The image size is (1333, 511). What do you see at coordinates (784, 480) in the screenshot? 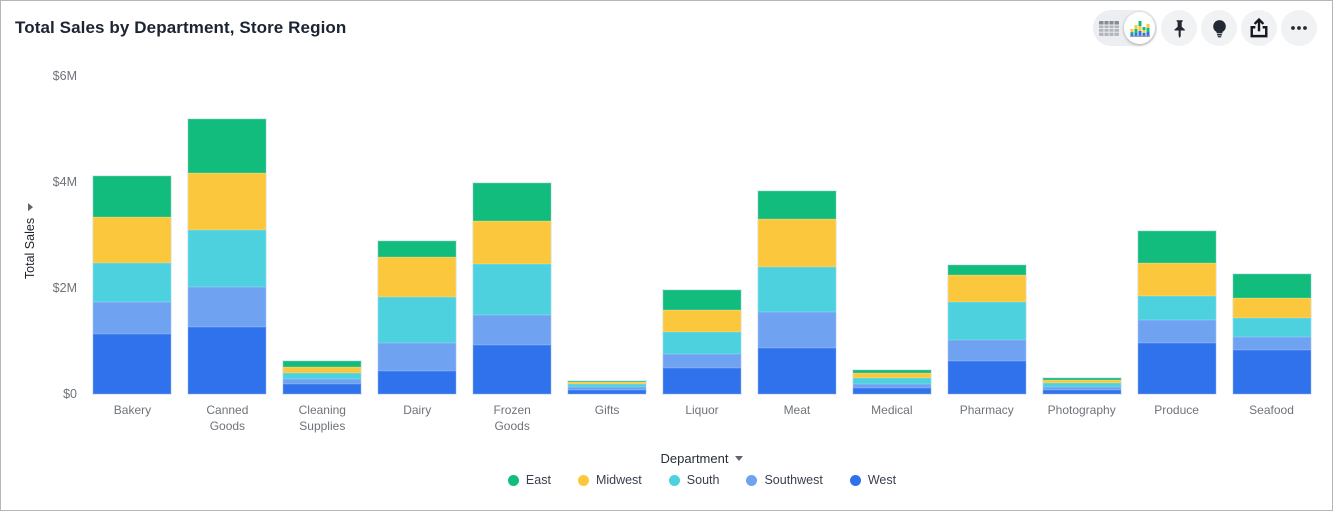
I see `legend-item-southwest: Southwest` at bounding box center [784, 480].